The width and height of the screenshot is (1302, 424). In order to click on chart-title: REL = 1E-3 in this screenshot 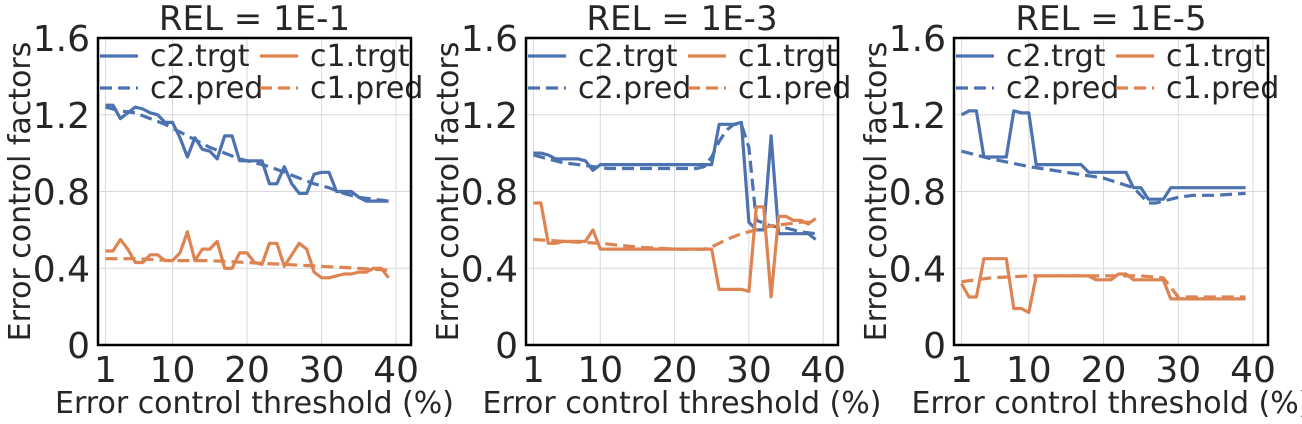, I will do `click(681, 19)`.